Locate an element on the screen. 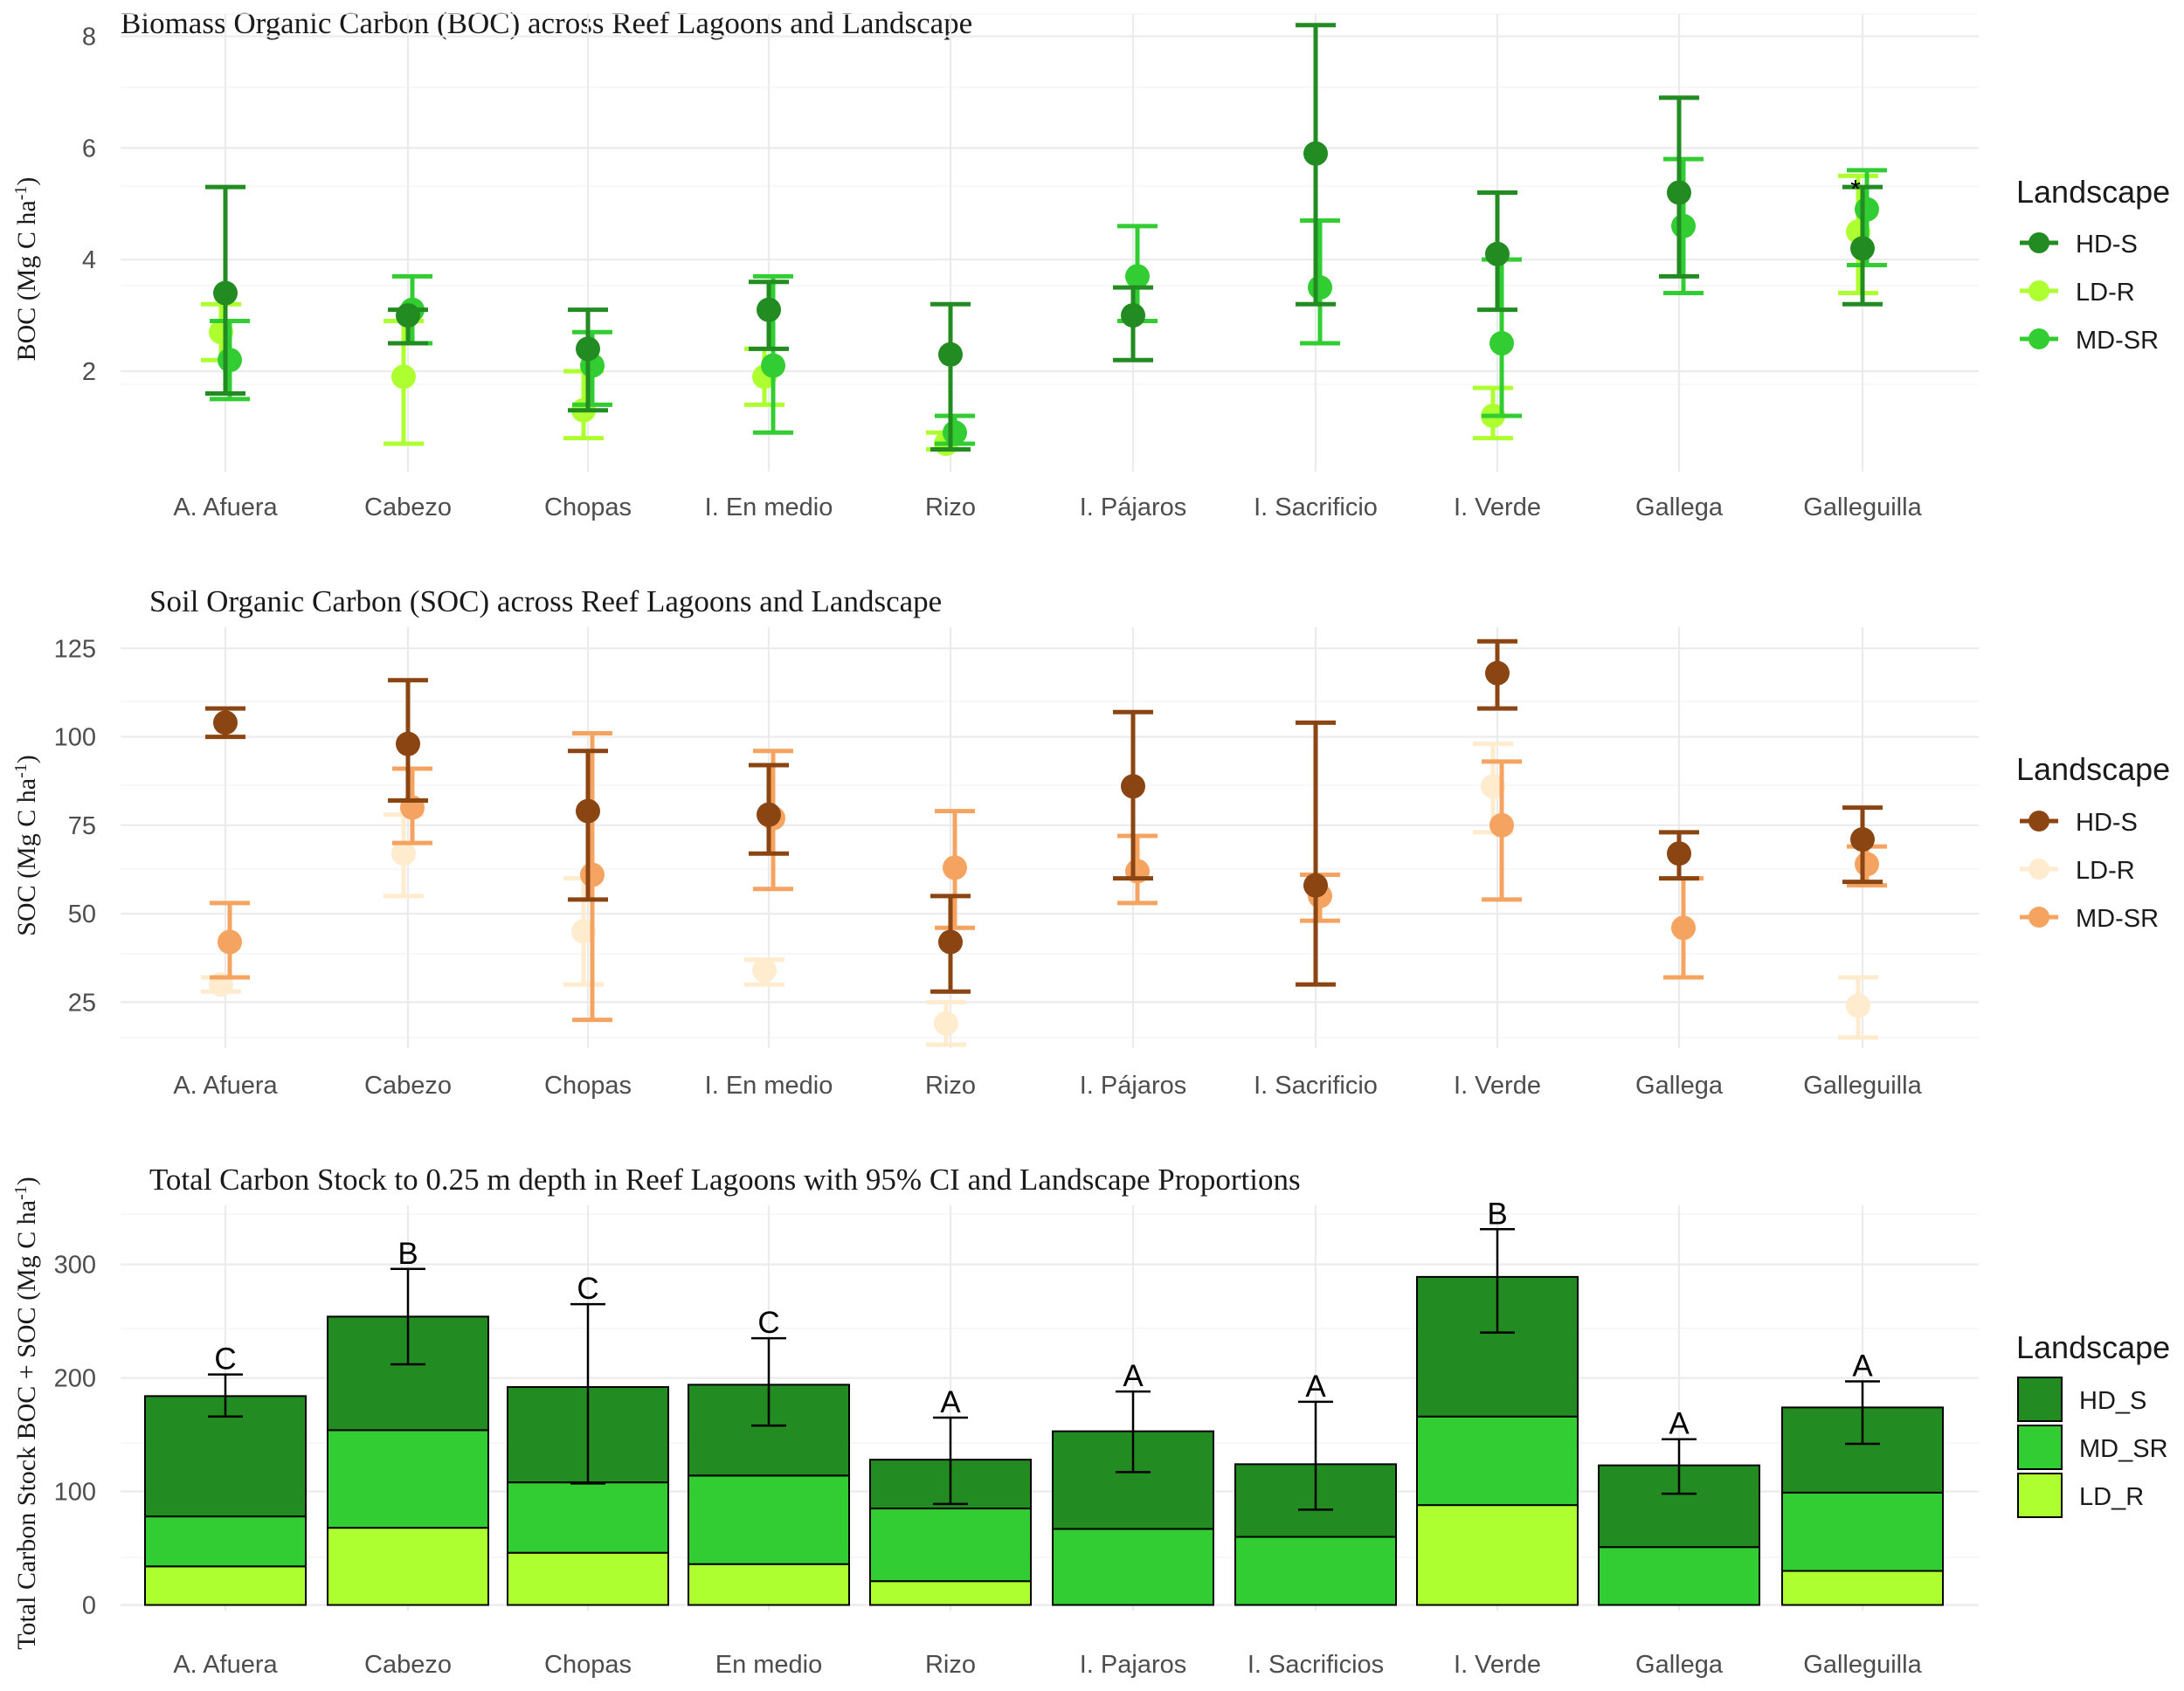  soc-x-tick-chopas: Chopas is located at coordinates (588, 1086).